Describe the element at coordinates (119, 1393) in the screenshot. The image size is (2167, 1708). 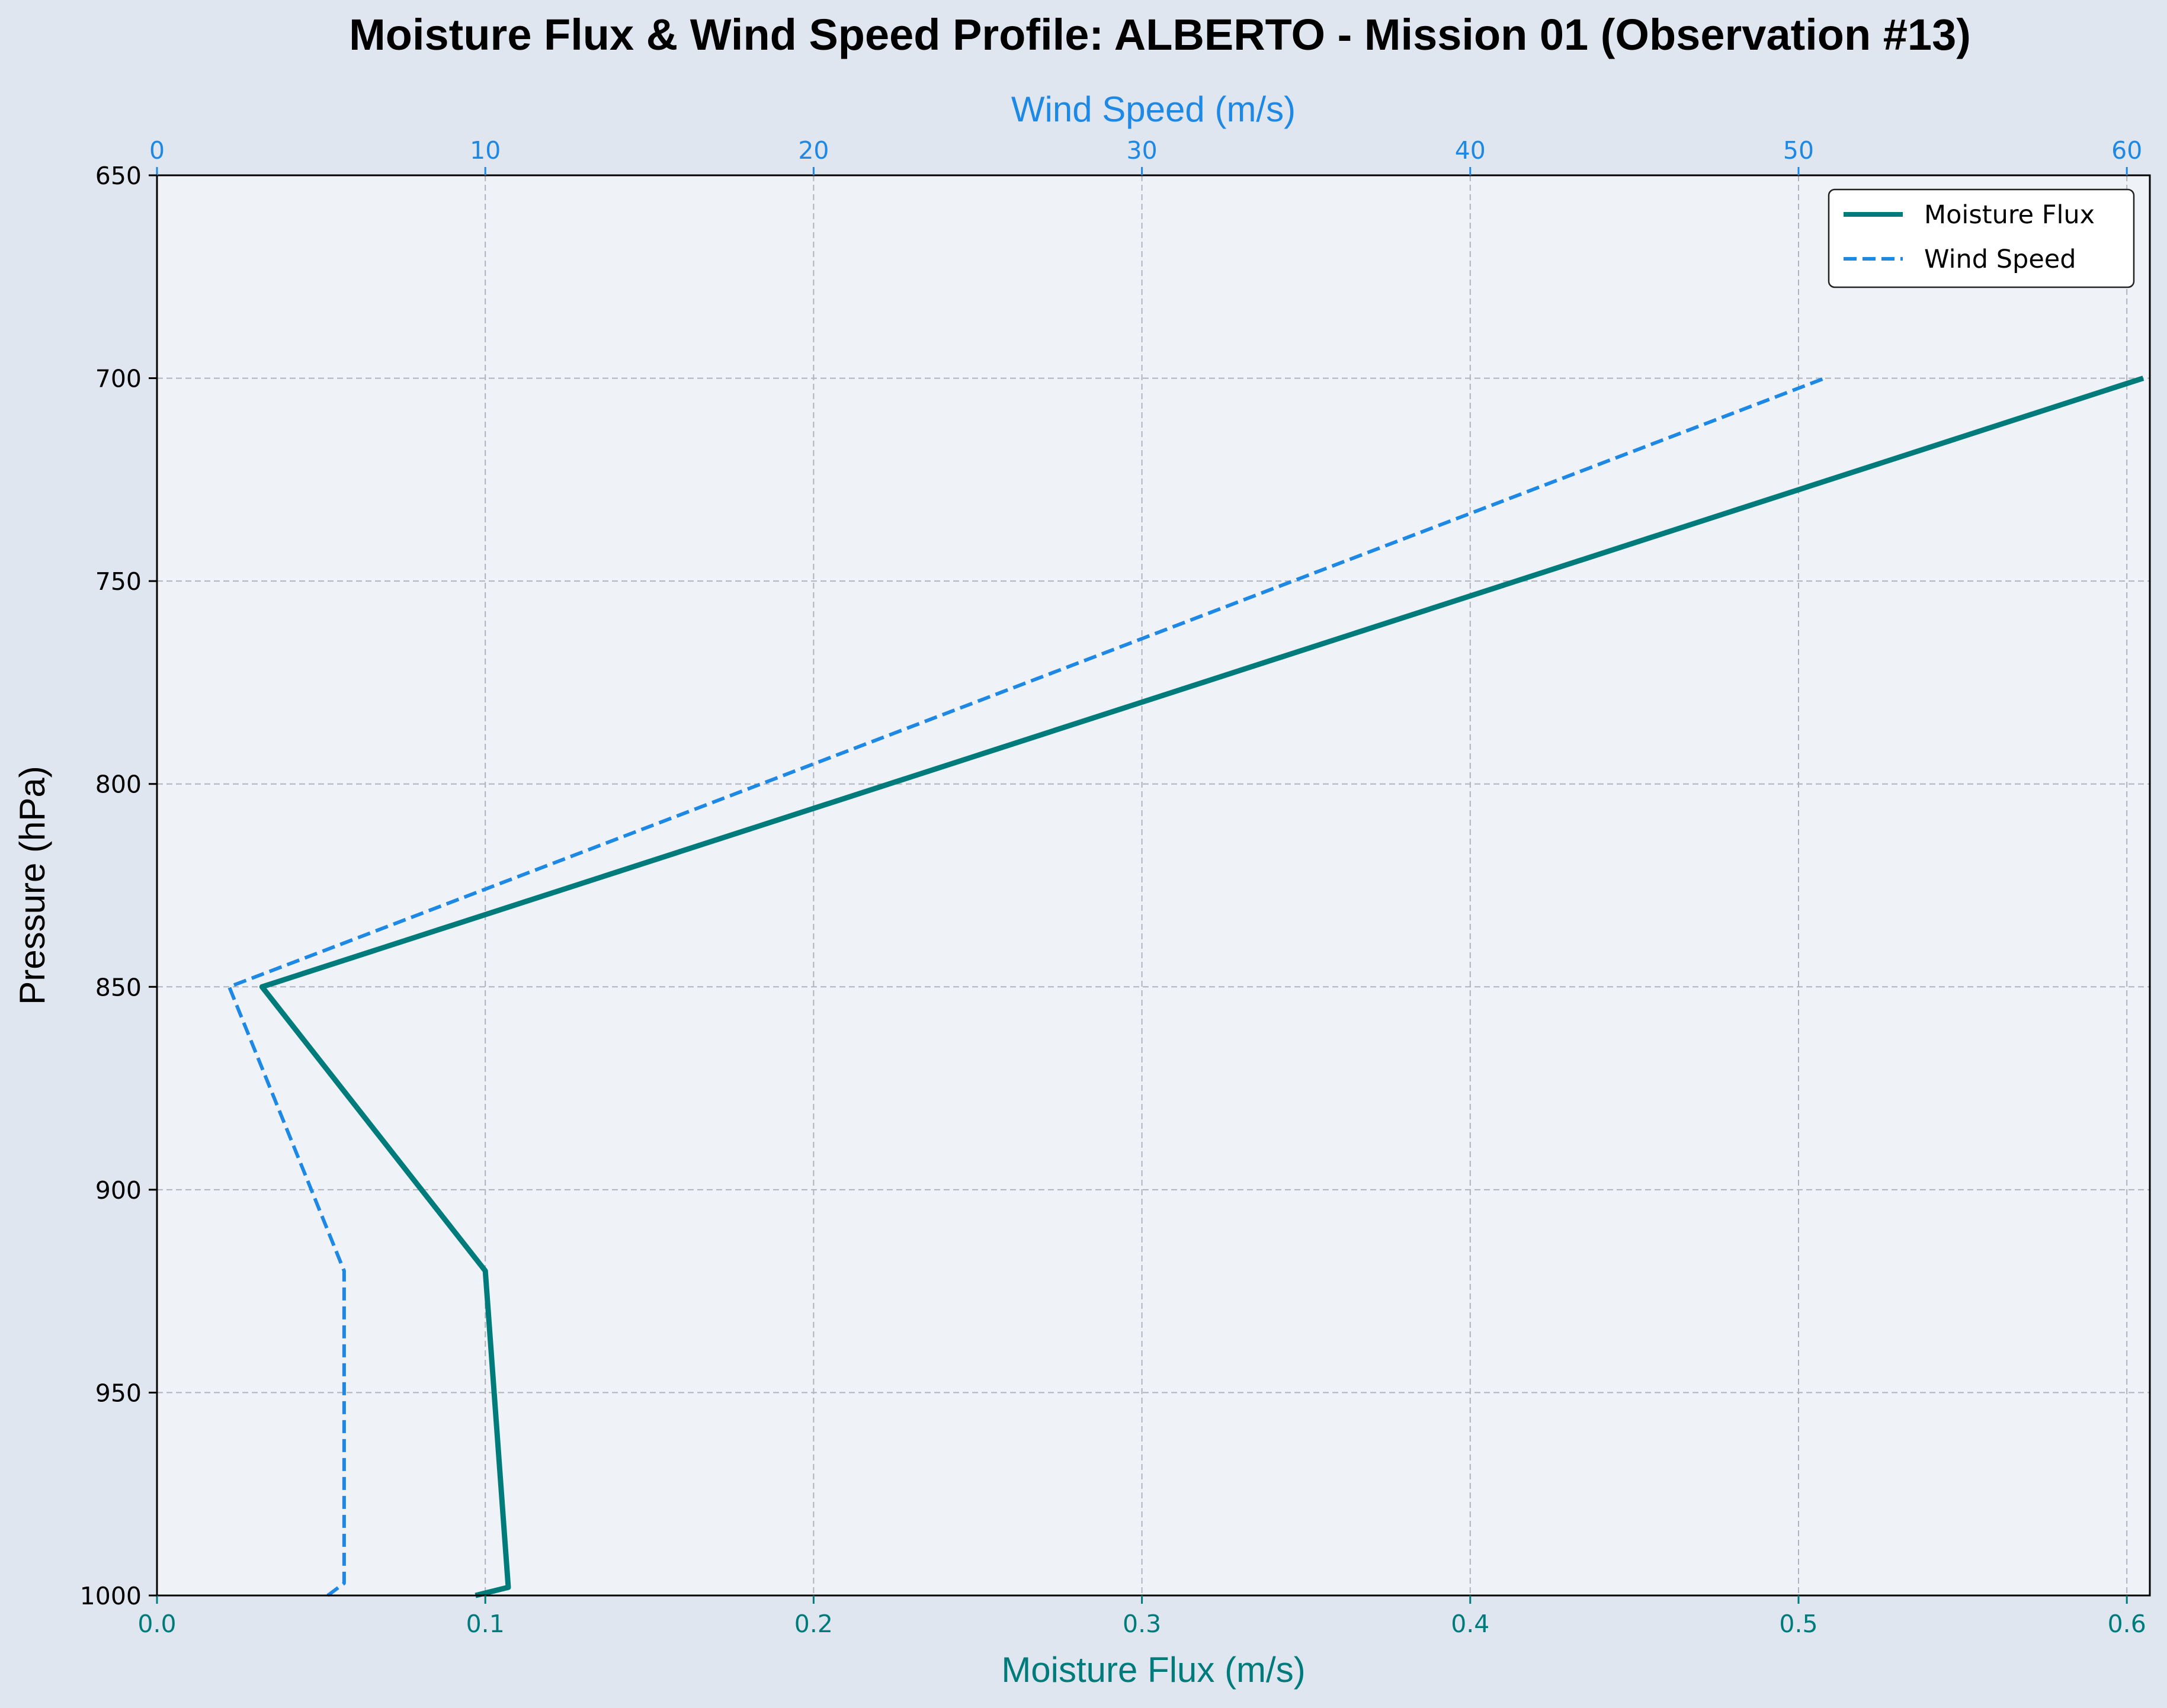
I see `y-tick-label: 950` at that location.